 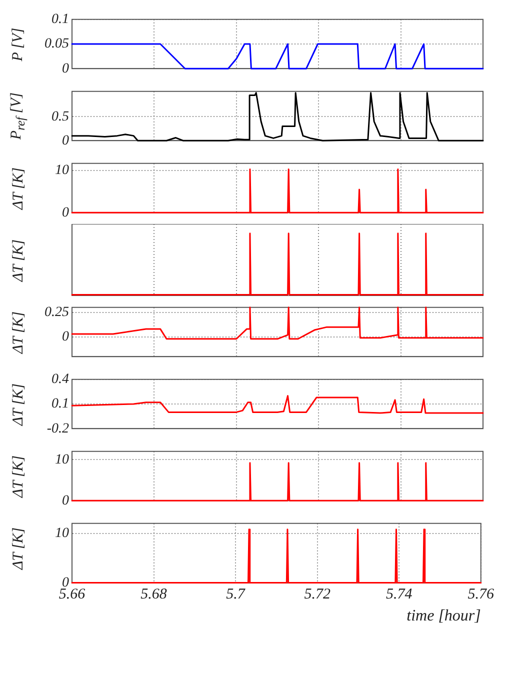 I want to click on x-tick-label: 5.68, so click(x=154, y=594).